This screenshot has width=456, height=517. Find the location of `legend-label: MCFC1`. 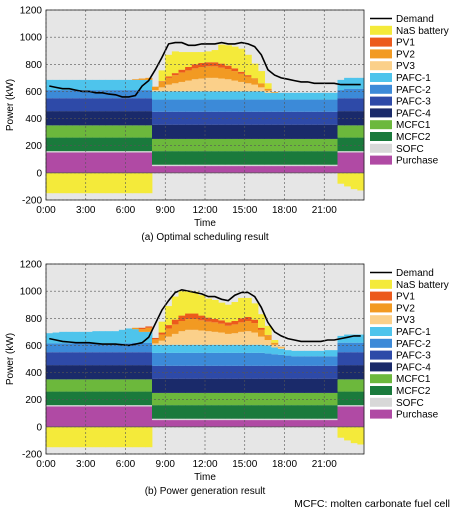

legend-label: MCFC1 is located at coordinates (413, 125).